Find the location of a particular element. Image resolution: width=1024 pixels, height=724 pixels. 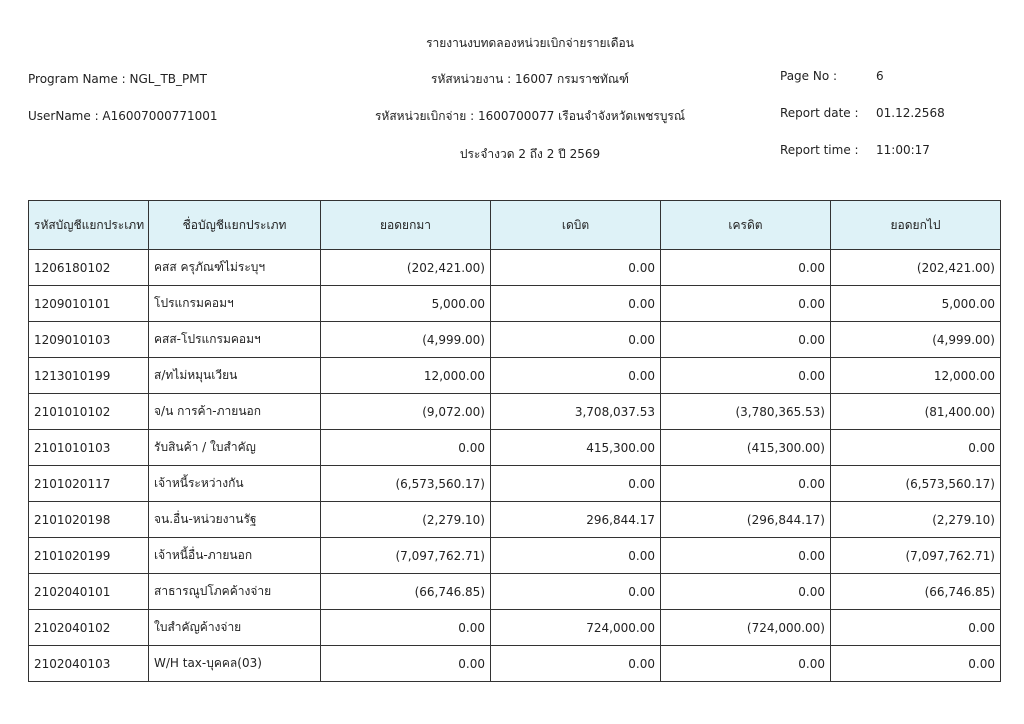

text-cell: ใบสำคัญค้างจ่าย is located at coordinates (234, 627).